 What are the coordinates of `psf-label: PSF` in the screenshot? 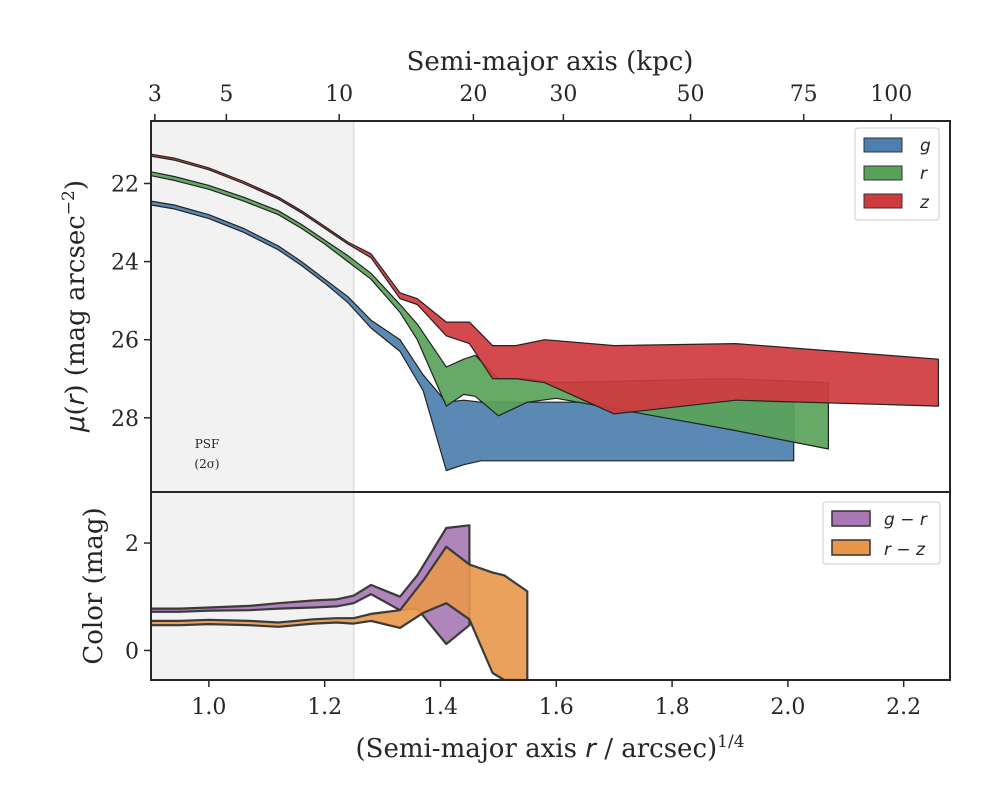 It's located at (207, 444).